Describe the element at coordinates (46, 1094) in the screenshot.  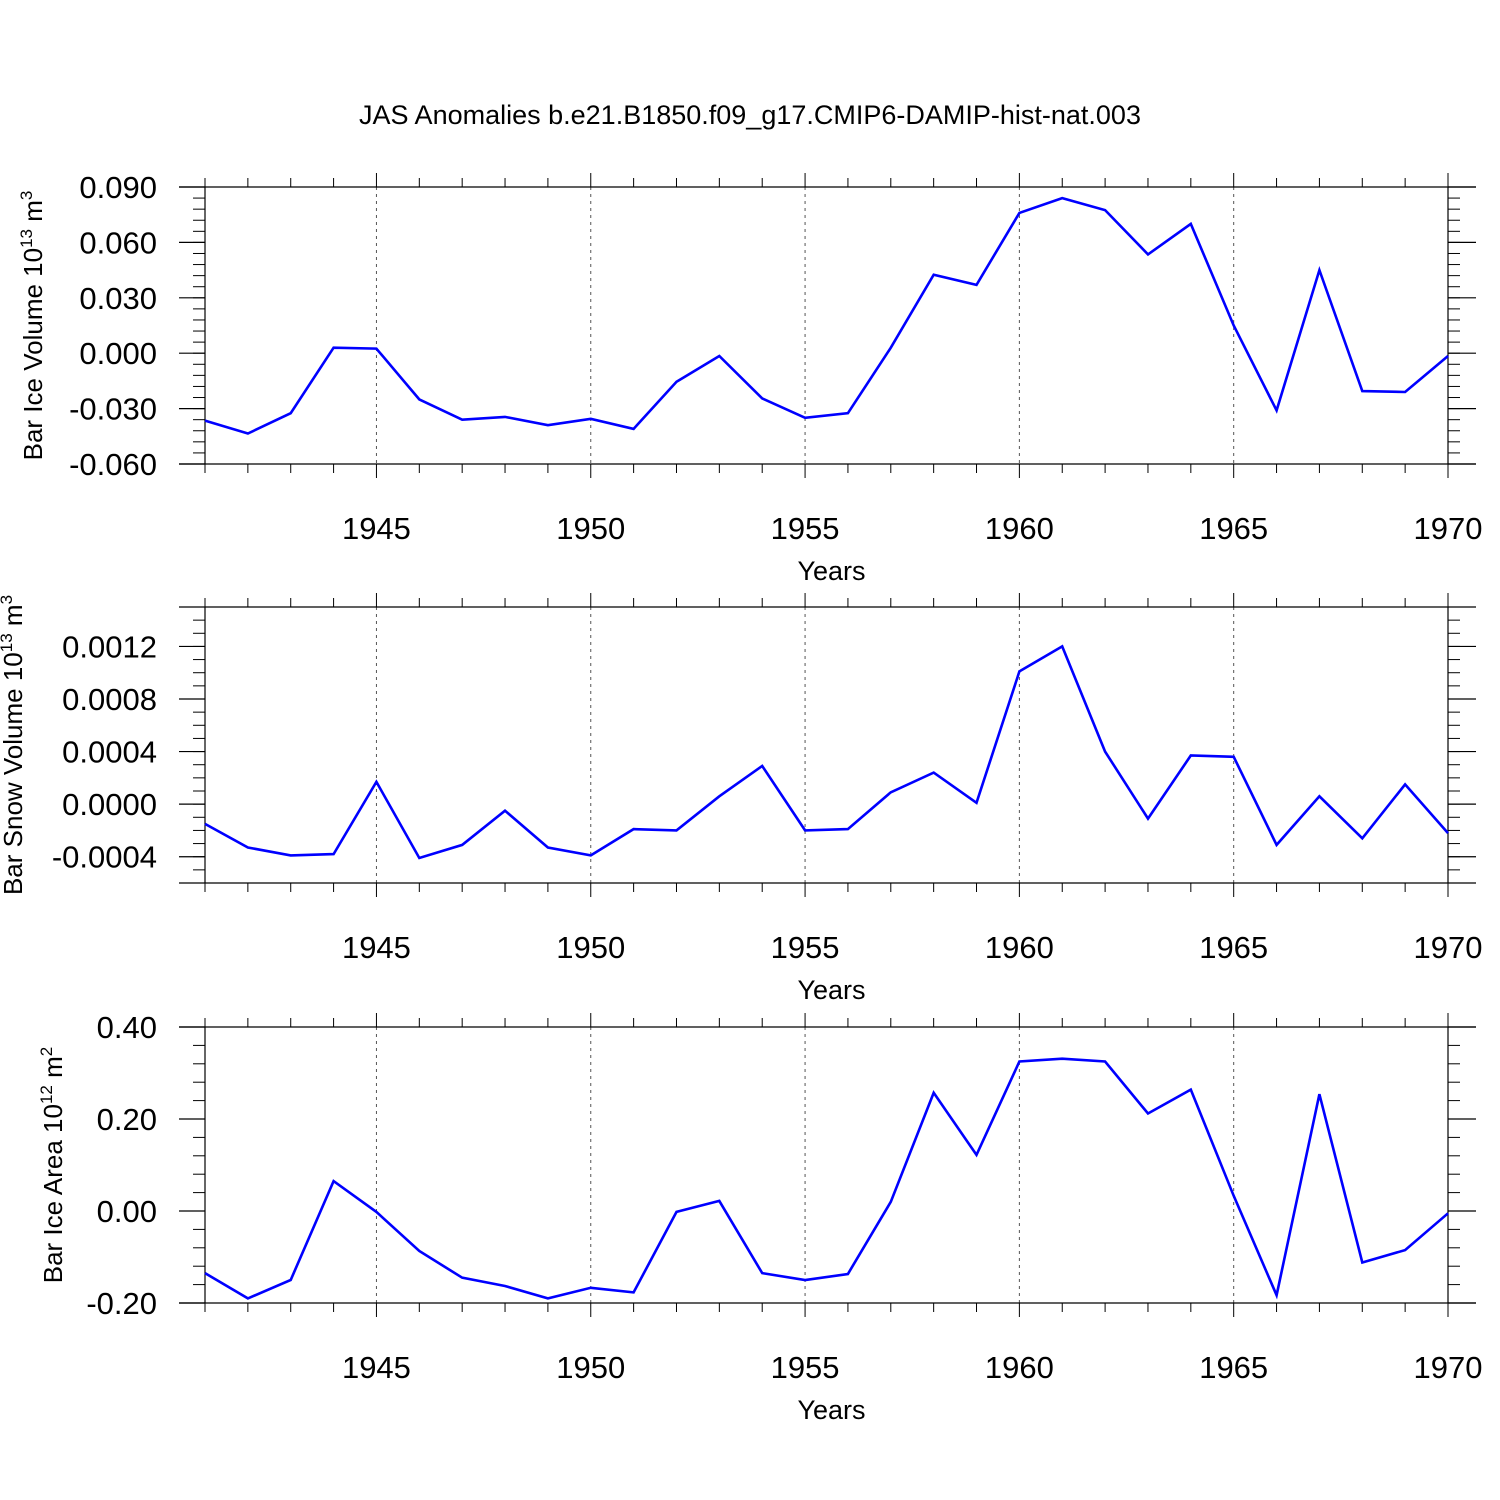
I see `y-axis-label-superscript: 12` at that location.